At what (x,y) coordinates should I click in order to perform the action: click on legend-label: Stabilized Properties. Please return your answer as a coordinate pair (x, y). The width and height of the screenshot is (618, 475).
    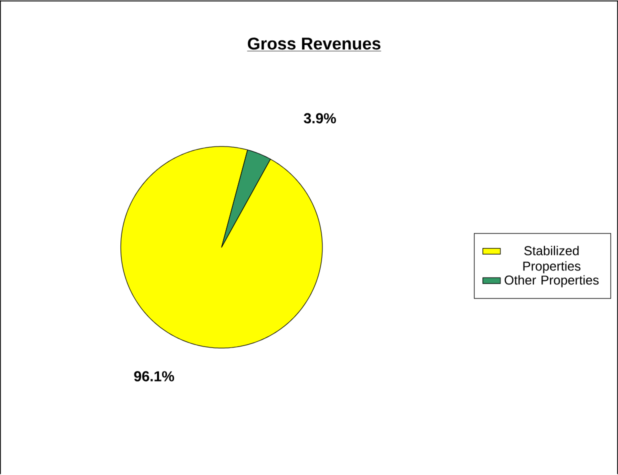
    Looking at the image, I should click on (551, 260).